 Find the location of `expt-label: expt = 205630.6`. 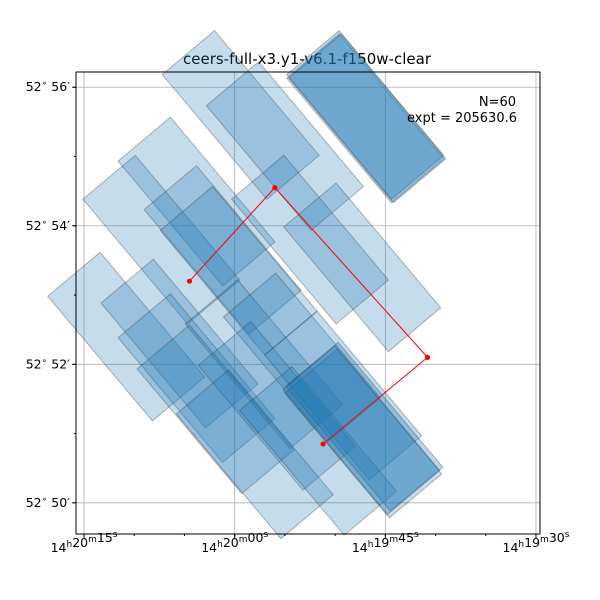

expt-label: expt = 205630.6 is located at coordinates (462, 118).